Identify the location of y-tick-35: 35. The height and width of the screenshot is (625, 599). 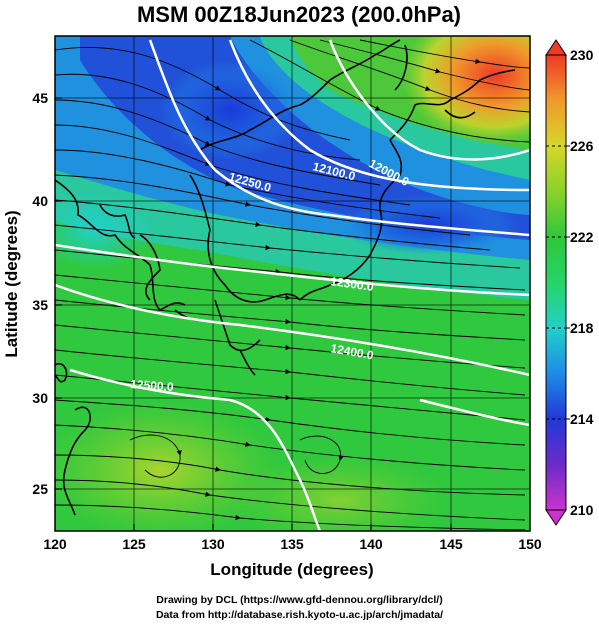
(40, 305).